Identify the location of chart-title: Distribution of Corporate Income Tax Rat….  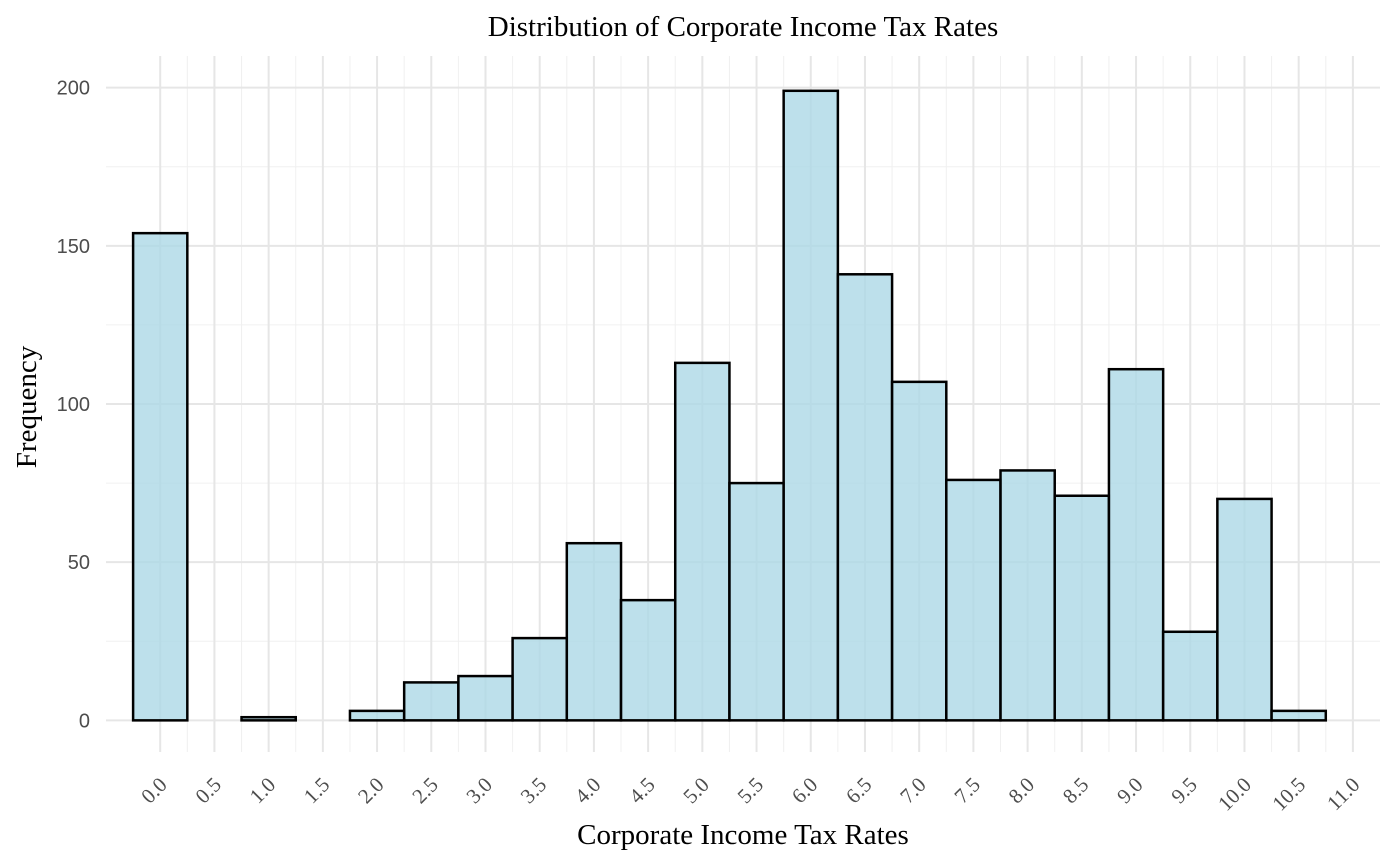
(743, 27).